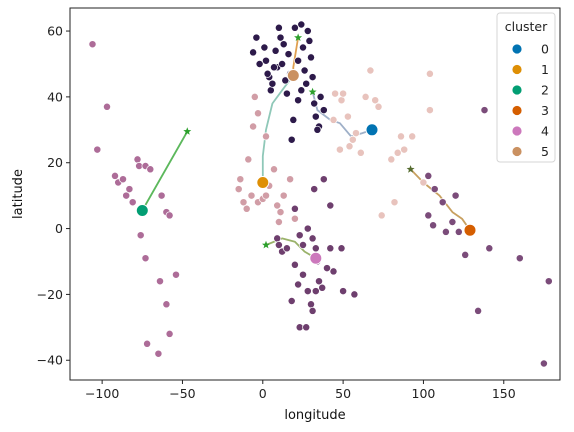  I want to click on x-tick-label: 150, so click(504, 393).